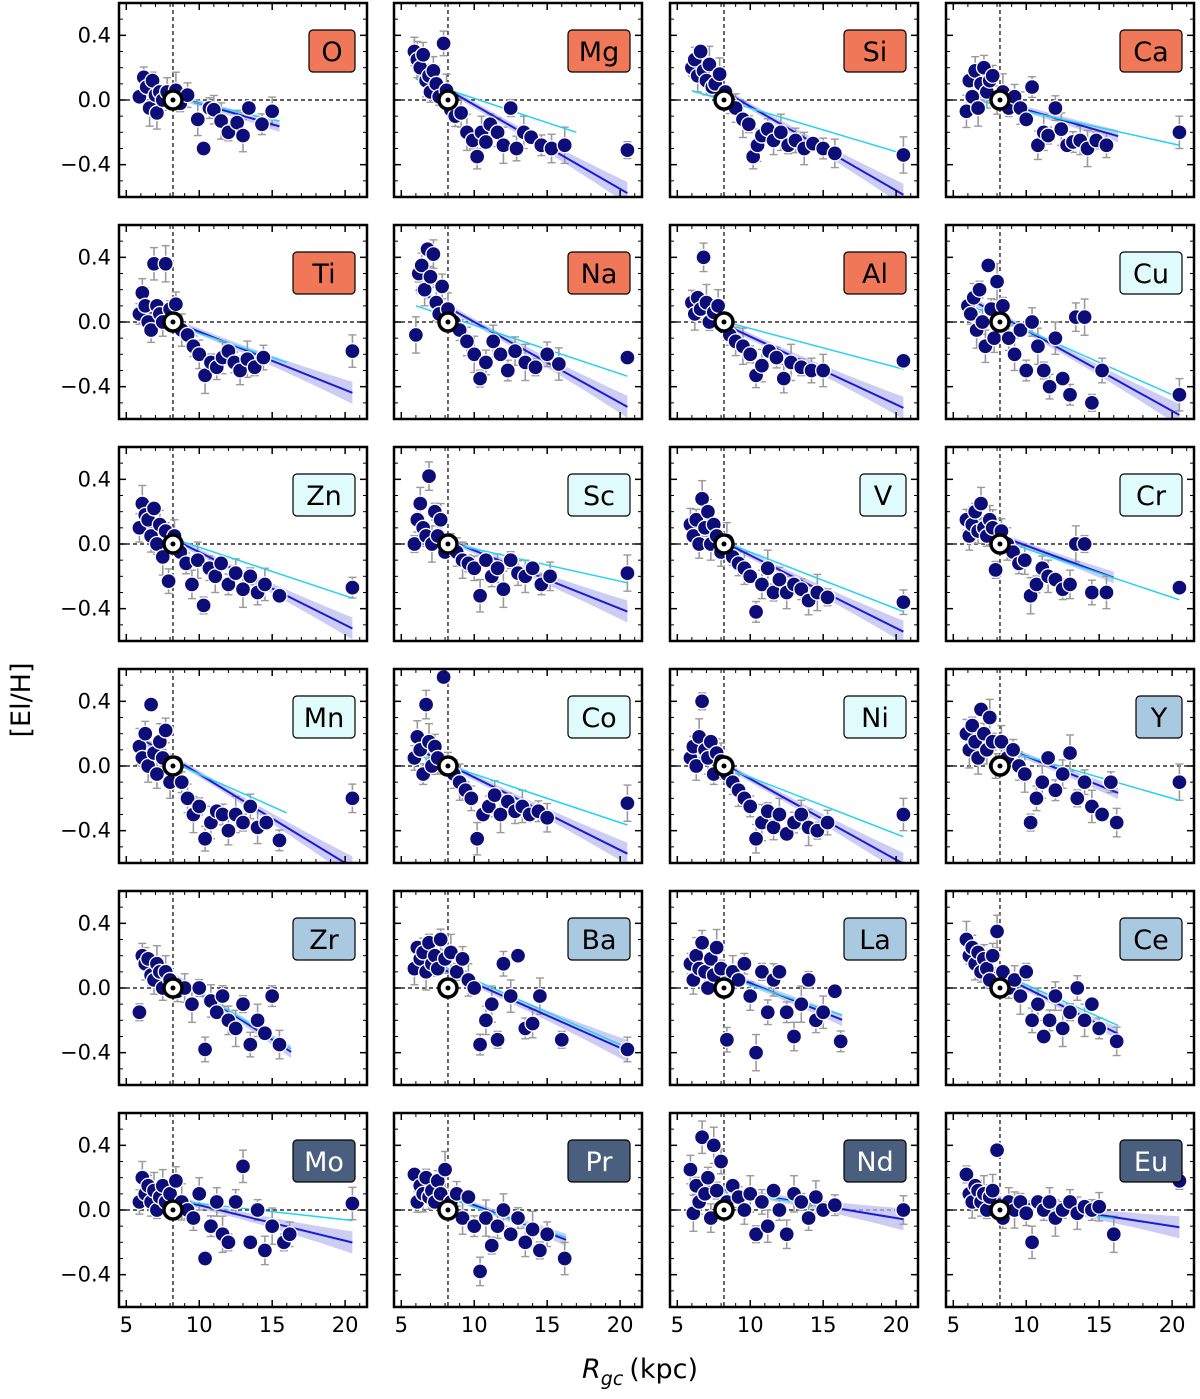 Image resolution: width=1200 pixels, height=1399 pixels. Describe the element at coordinates (85, 831) in the screenshot. I see `y-tick-label: −0.4` at that location.